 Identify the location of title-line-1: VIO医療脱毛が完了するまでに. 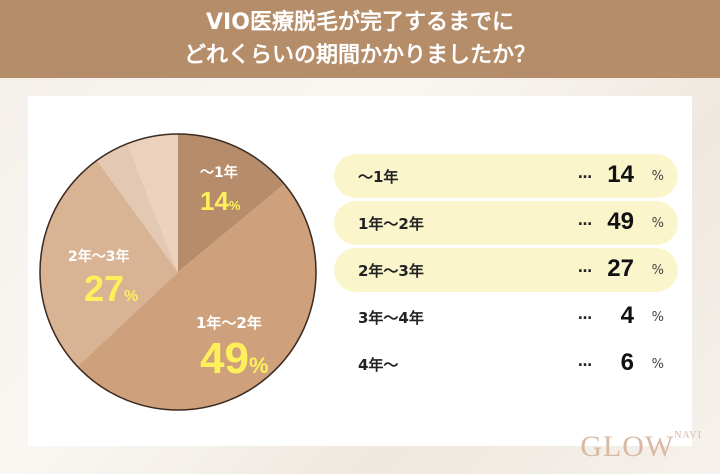
(360, 22).